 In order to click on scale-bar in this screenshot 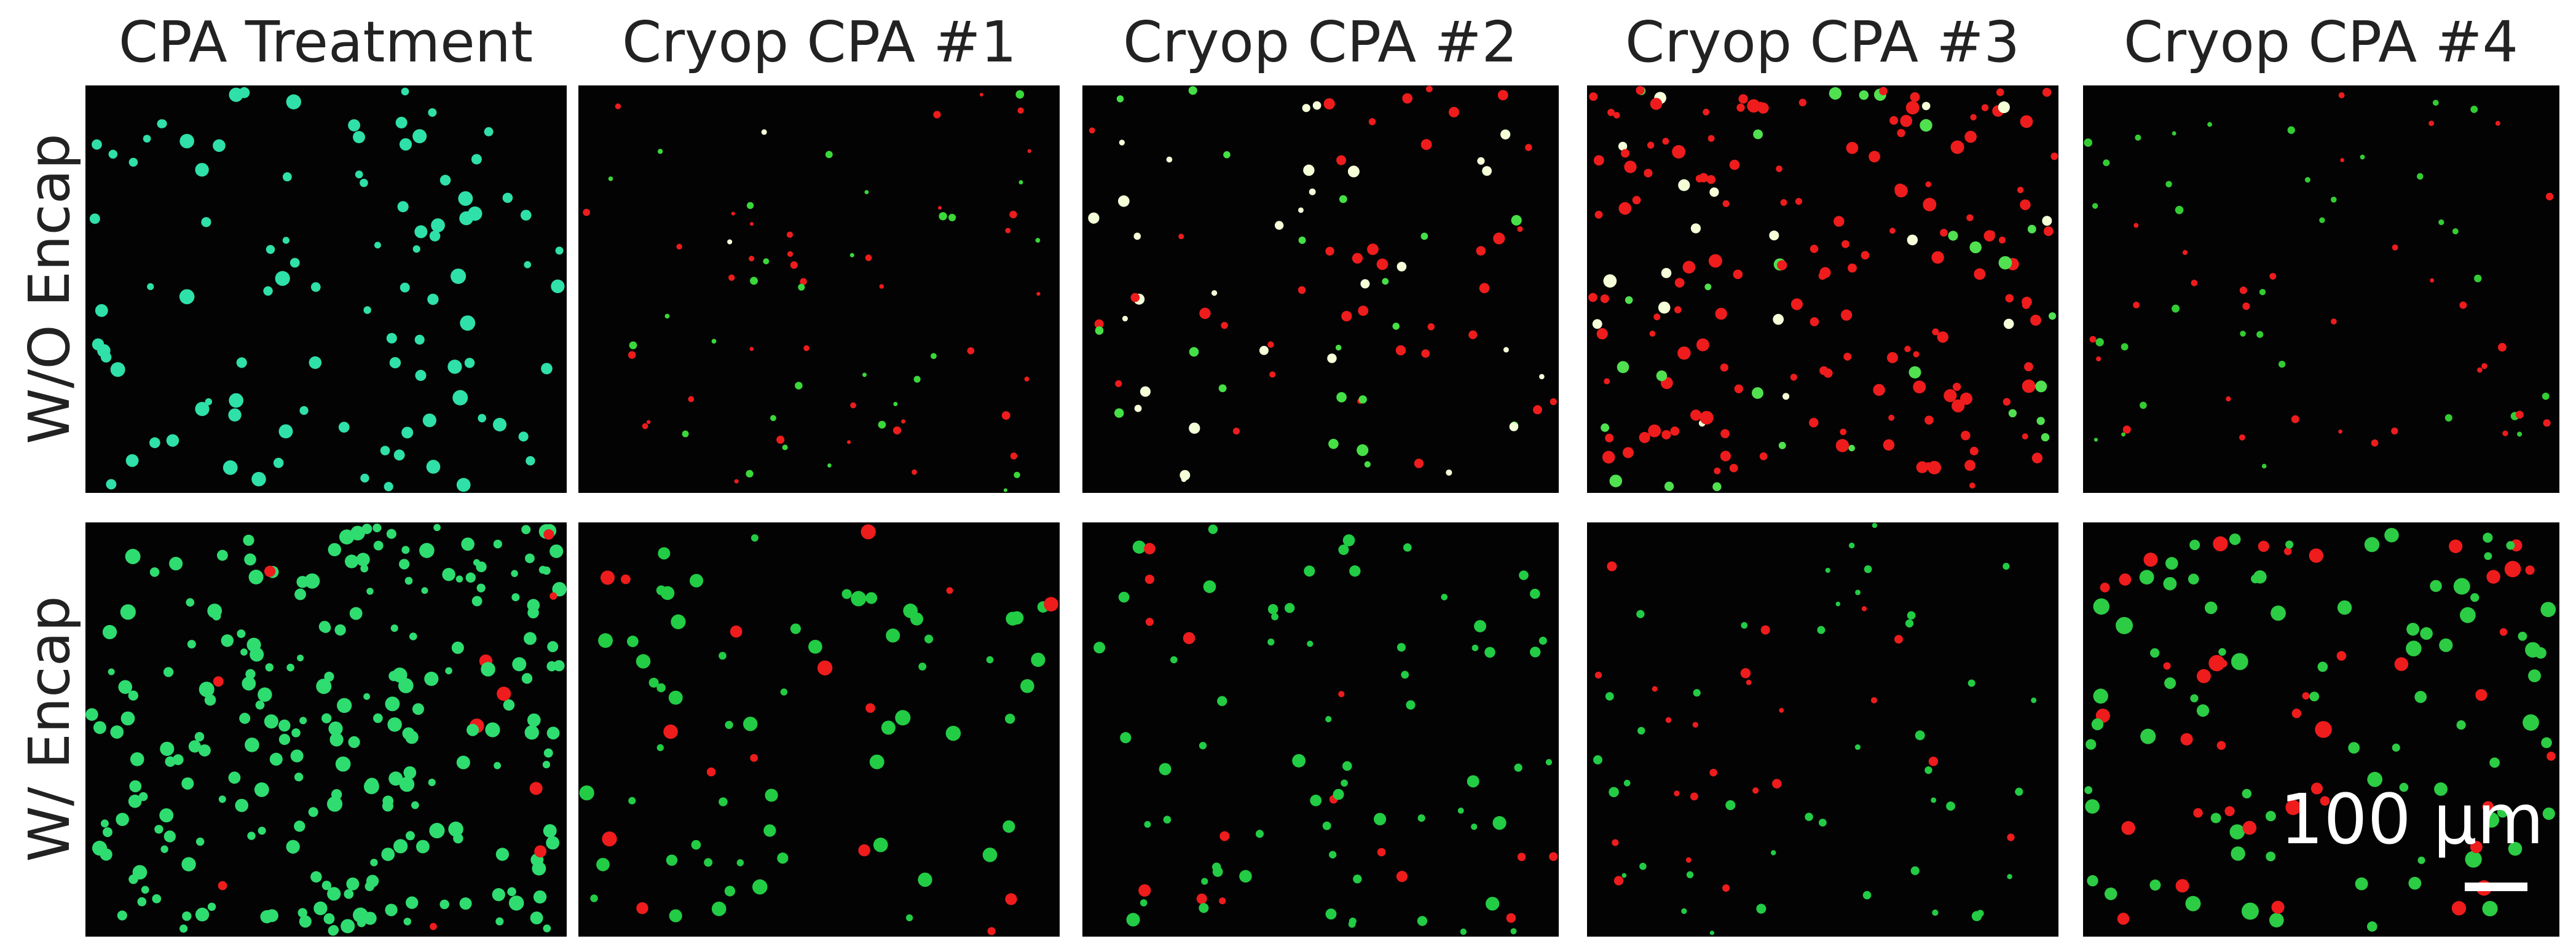, I will do `click(2496, 887)`.